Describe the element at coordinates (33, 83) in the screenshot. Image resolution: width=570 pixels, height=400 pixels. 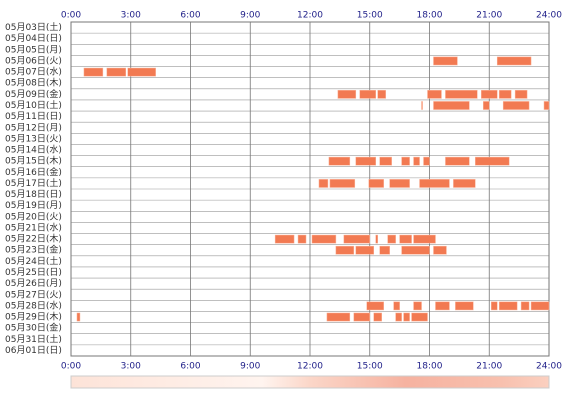
I see `row-label: 05月08日(木)` at that location.